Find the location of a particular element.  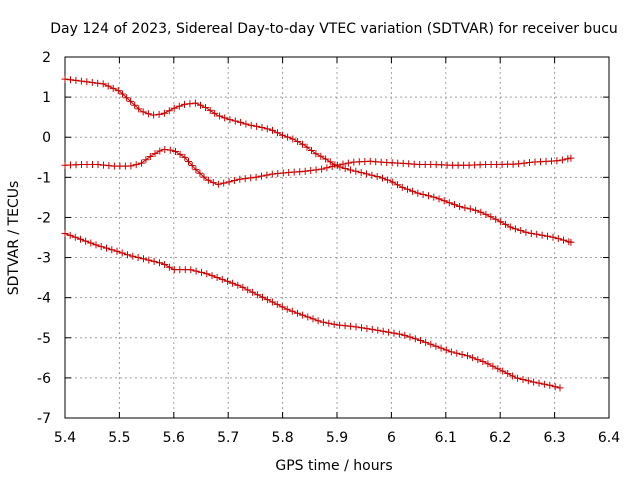

y-tick-label: -6 is located at coordinates (44, 379).